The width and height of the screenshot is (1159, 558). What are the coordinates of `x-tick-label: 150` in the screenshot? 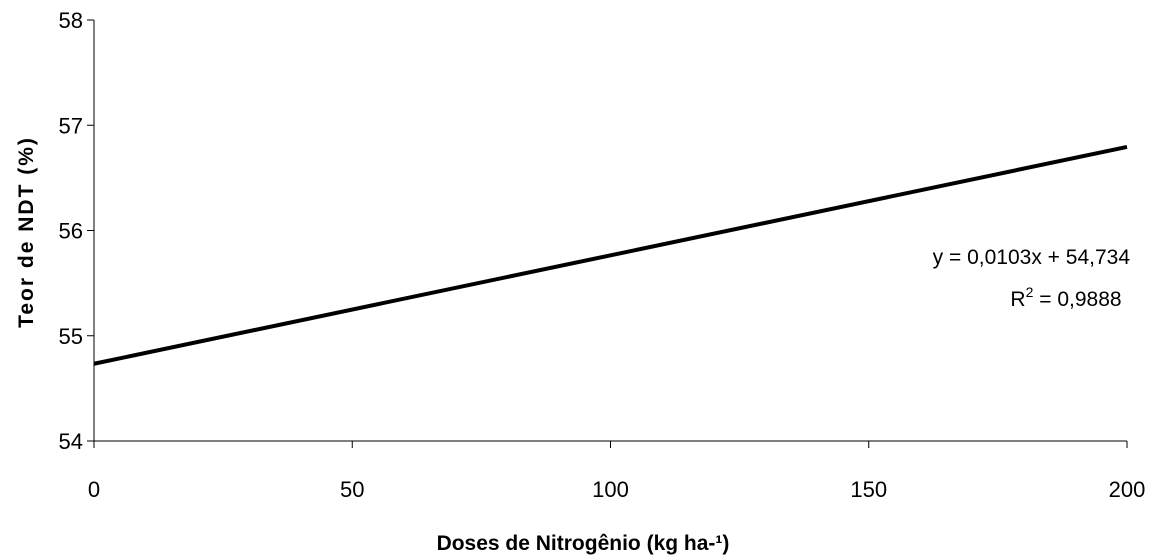 It's located at (868, 489).